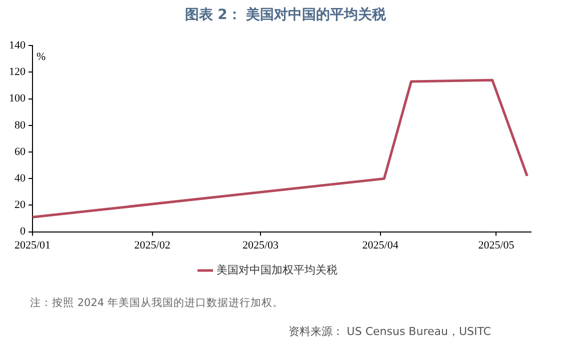  Describe the element at coordinates (277, 269) in the screenshot. I see `legend-label: 美国对中国加权平均关税` at that location.